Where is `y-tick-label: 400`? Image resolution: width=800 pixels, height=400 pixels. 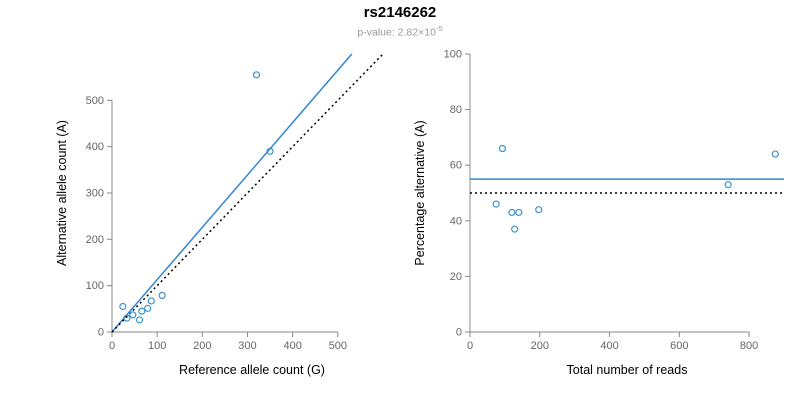 y-tick-label: 400 is located at coordinates (95, 147).